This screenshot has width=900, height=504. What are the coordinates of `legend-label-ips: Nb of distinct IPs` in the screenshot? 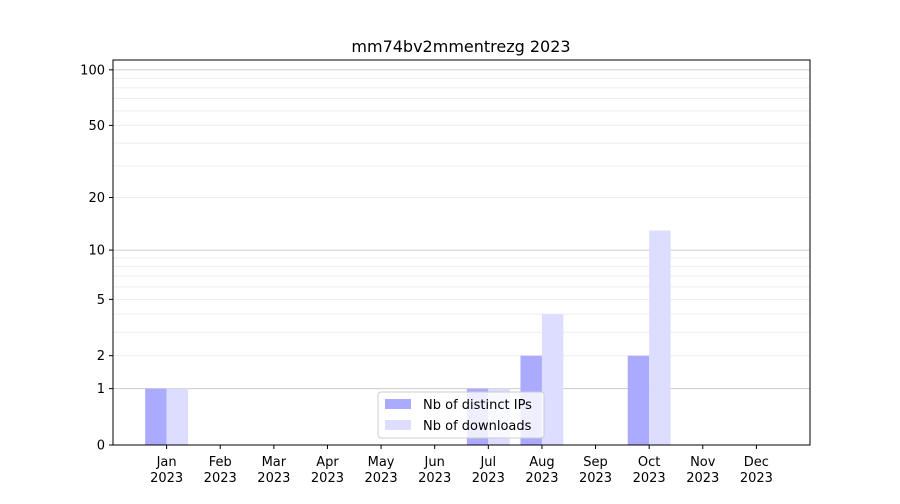 It's located at (477, 405).